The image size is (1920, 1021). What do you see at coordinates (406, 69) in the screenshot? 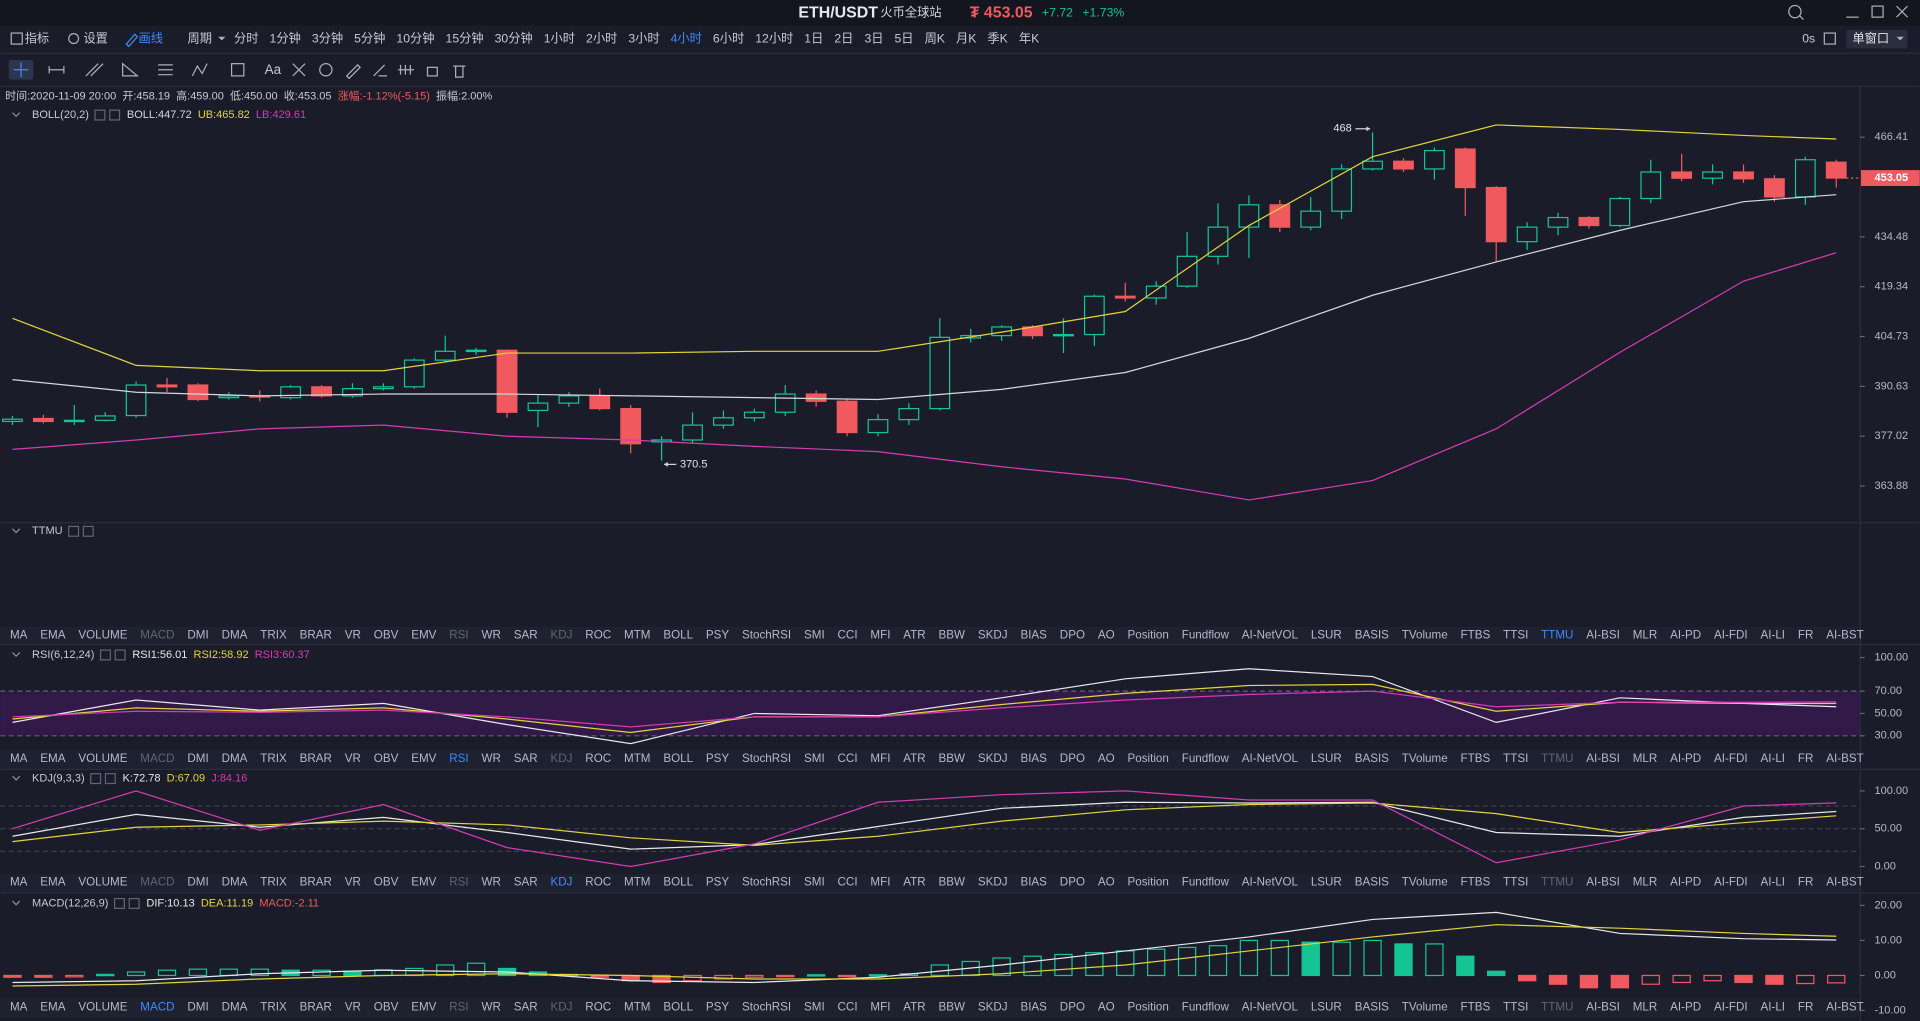
I see `lock-tool` at bounding box center [406, 69].